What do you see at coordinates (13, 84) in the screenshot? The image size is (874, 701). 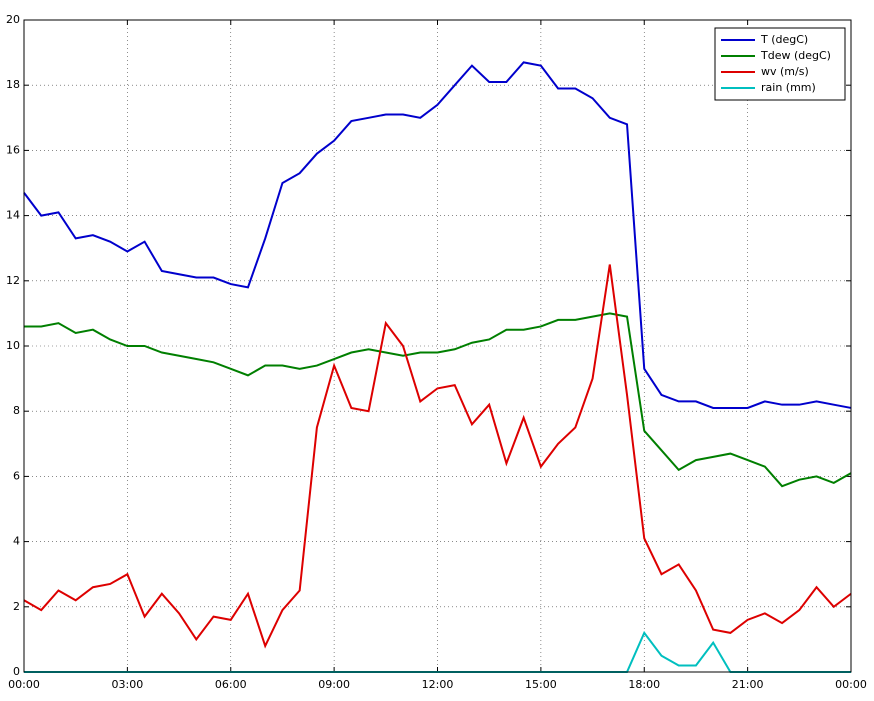 I see `y-tick-label: 18` at bounding box center [13, 84].